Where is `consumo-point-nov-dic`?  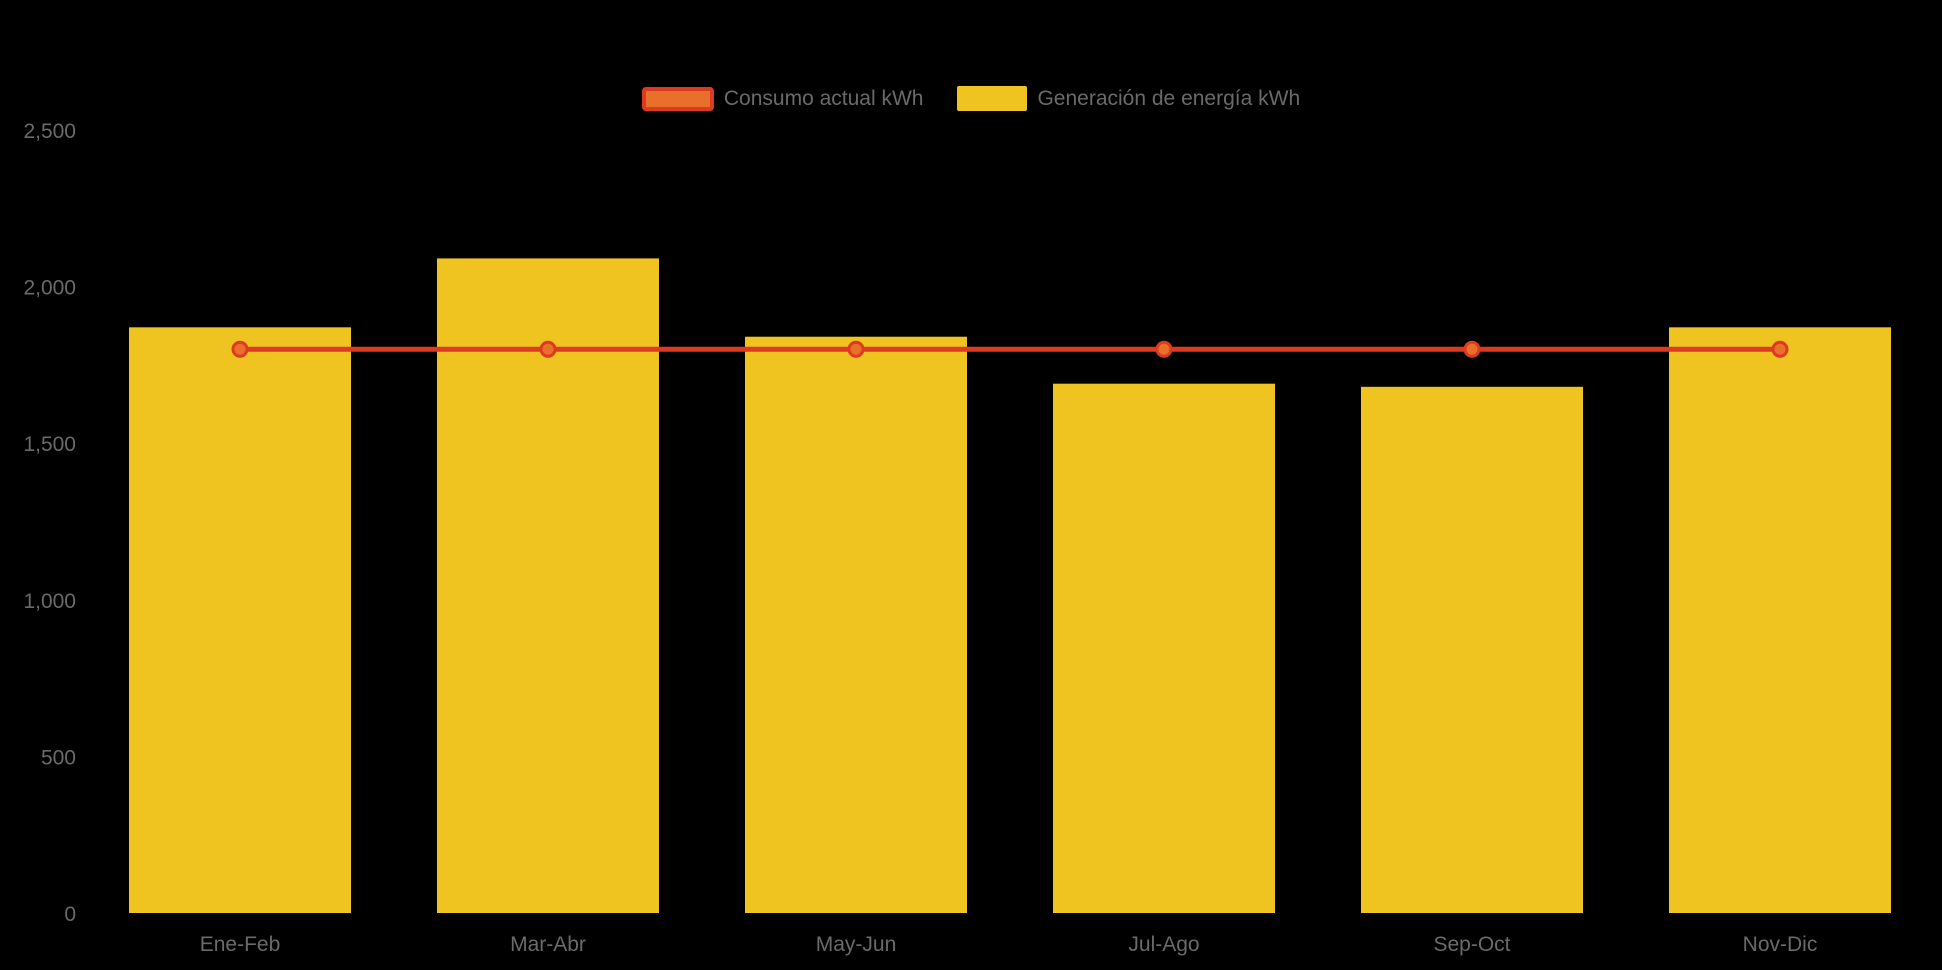
consumo-point-nov-dic is located at coordinates (1780, 349).